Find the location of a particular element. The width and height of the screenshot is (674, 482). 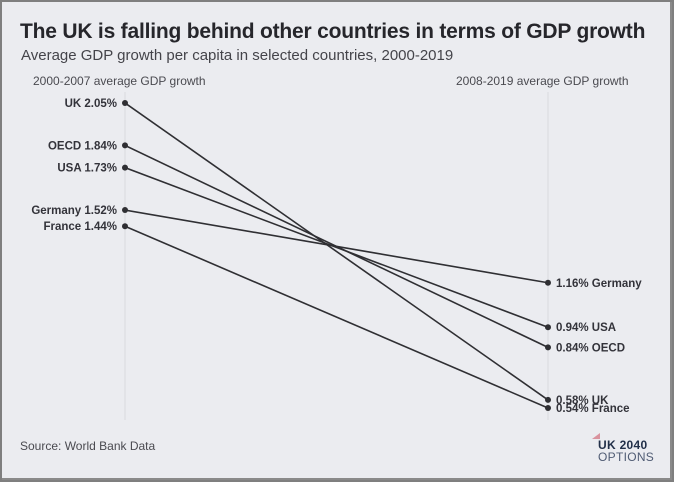

start-dot-usa is located at coordinates (125, 167).